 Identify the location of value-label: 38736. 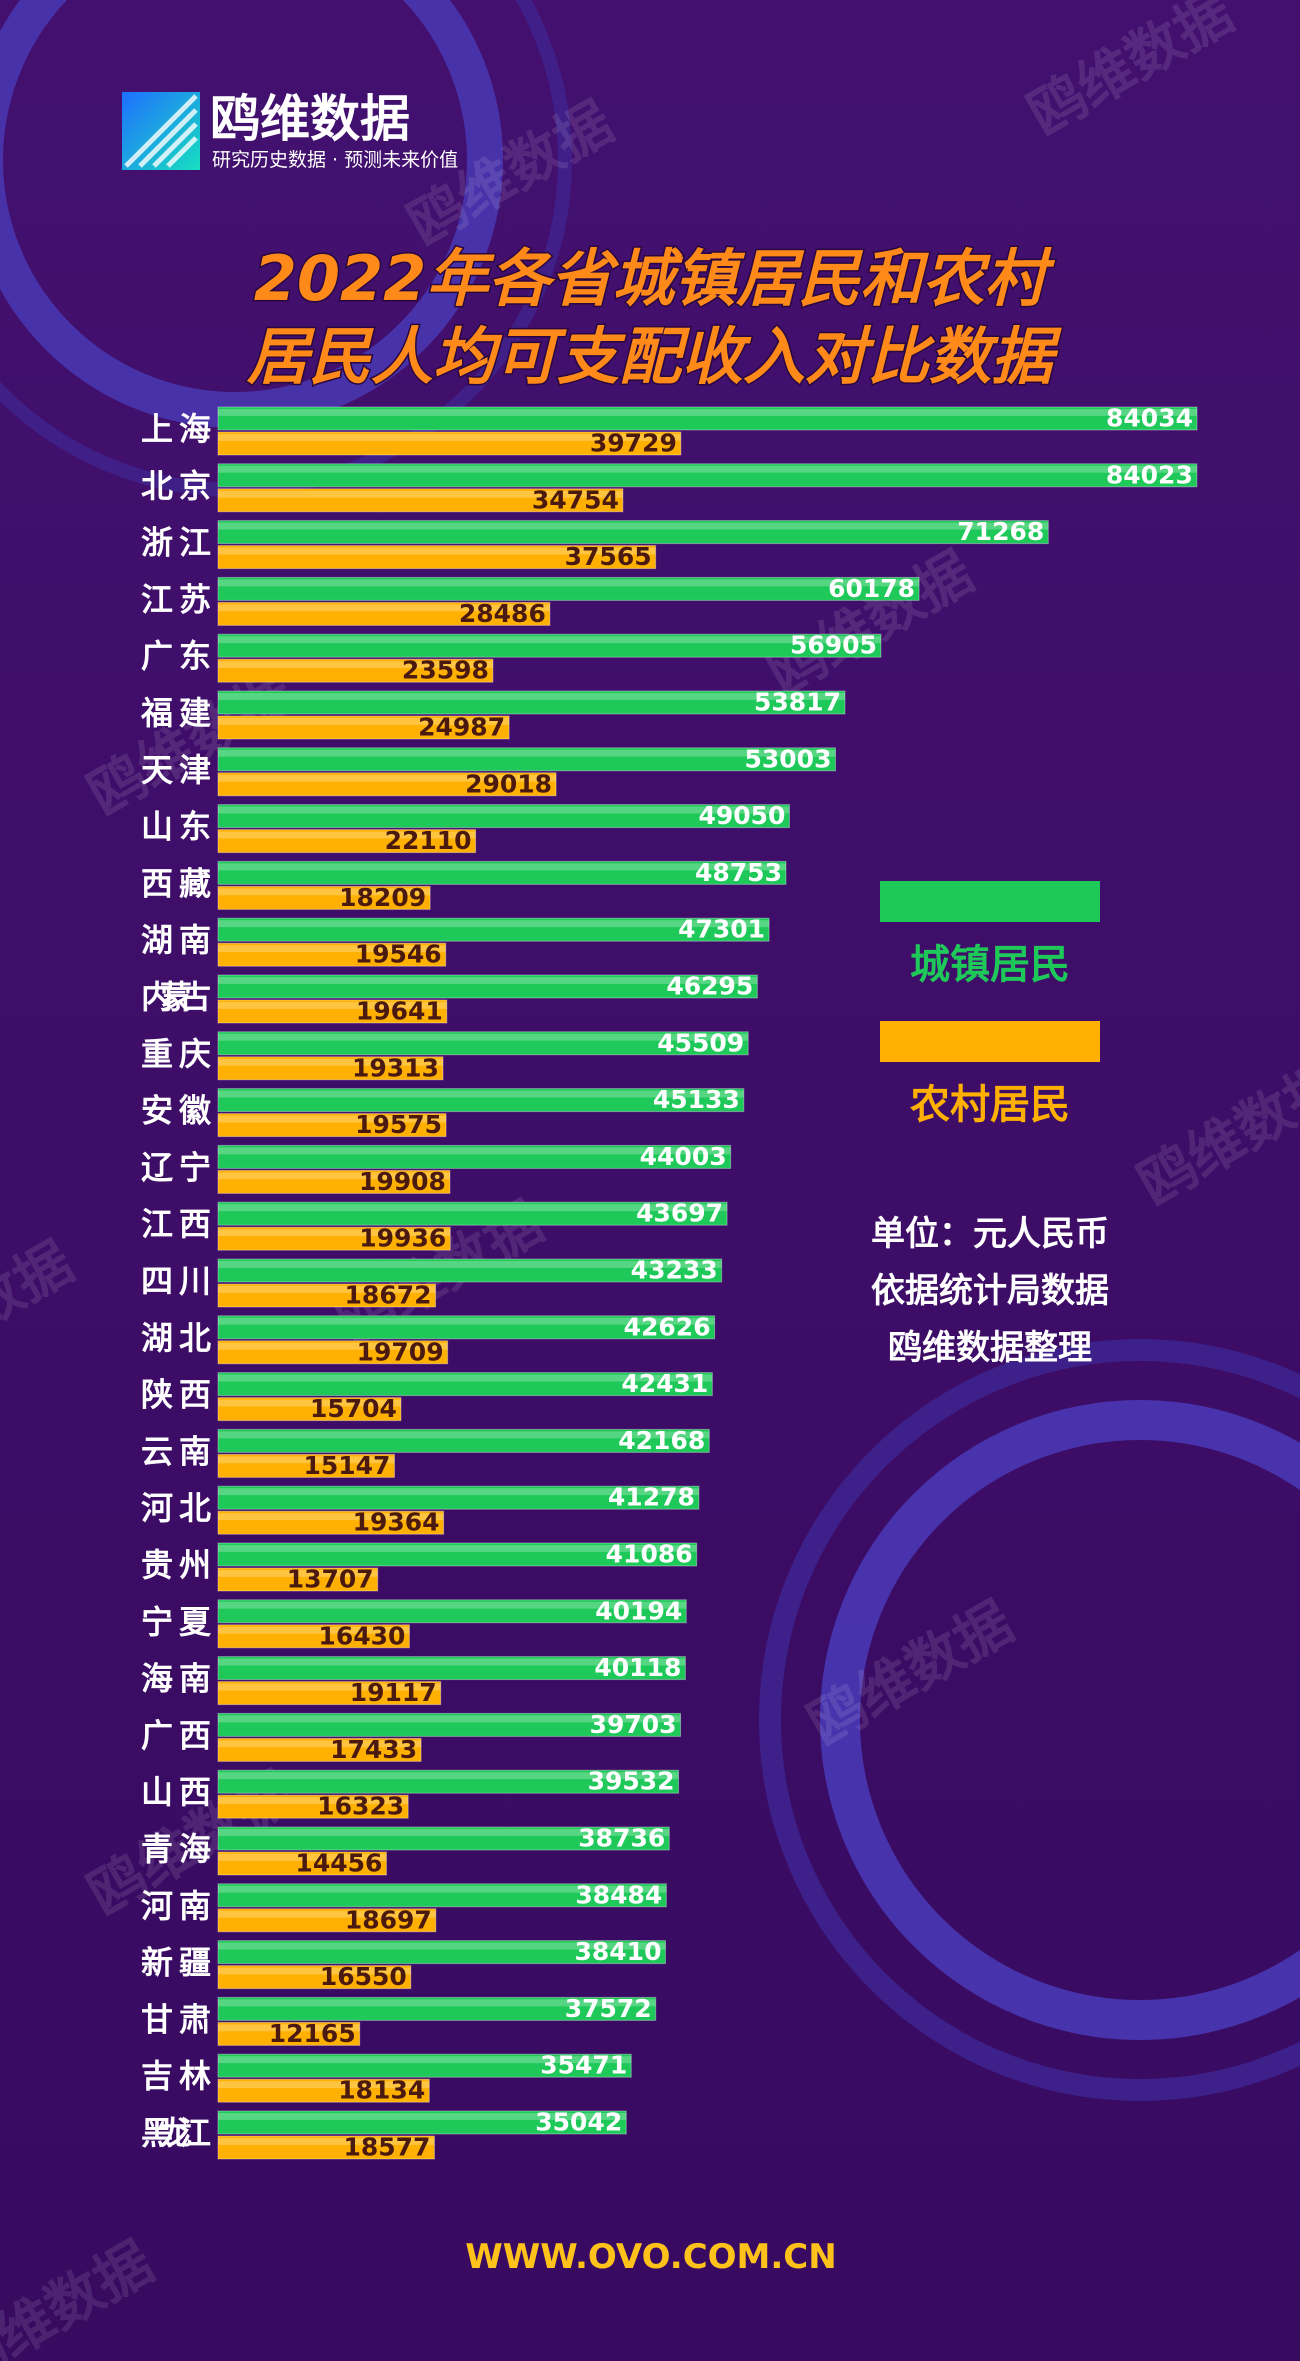
(621, 1838).